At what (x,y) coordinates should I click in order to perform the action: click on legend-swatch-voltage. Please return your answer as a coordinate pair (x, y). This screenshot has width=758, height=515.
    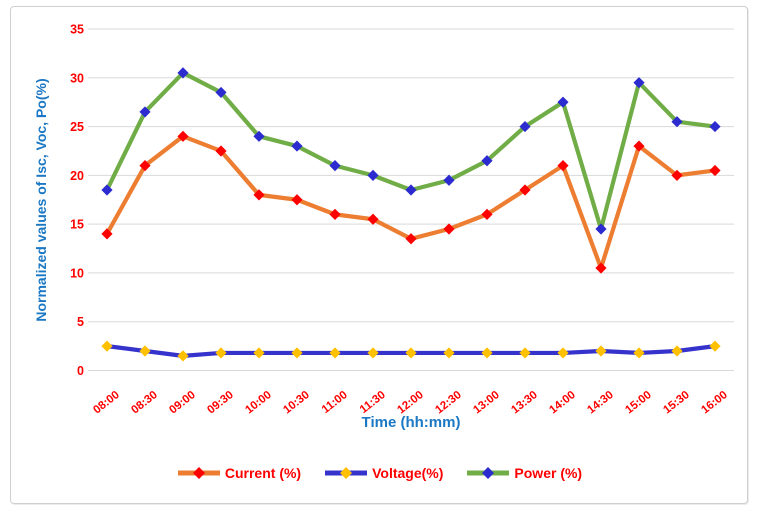
    Looking at the image, I should click on (346, 473).